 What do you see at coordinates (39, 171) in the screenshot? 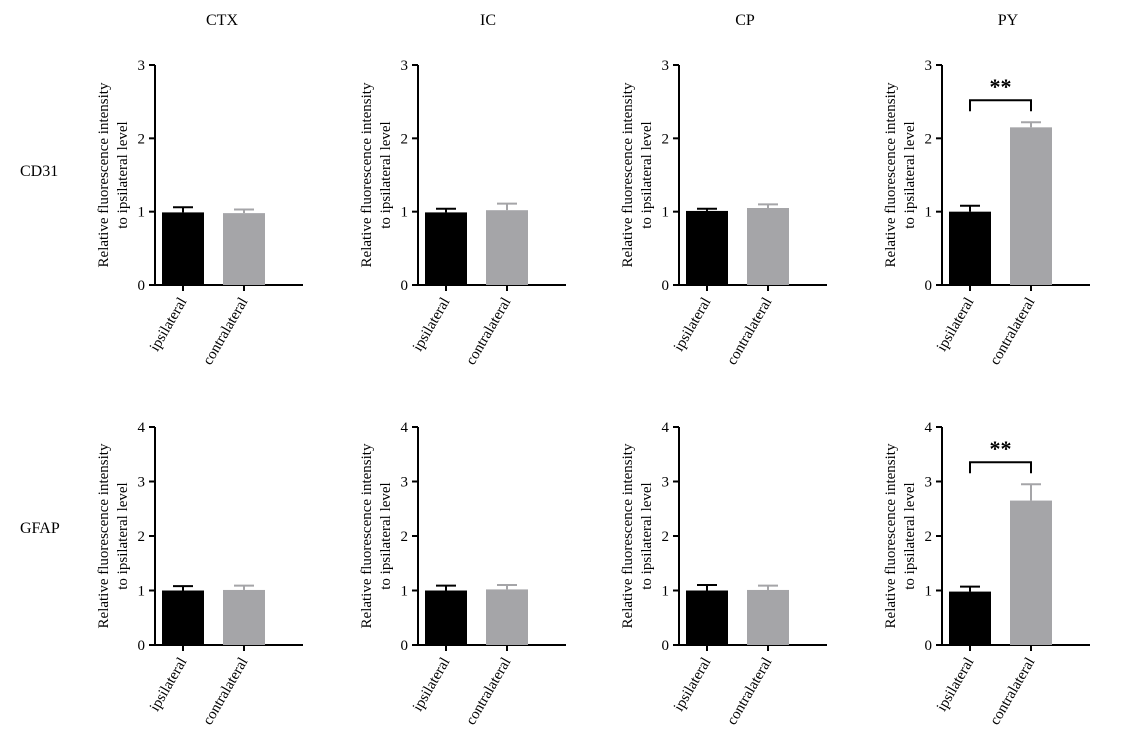
I see `row-title-cd31: CD31` at bounding box center [39, 171].